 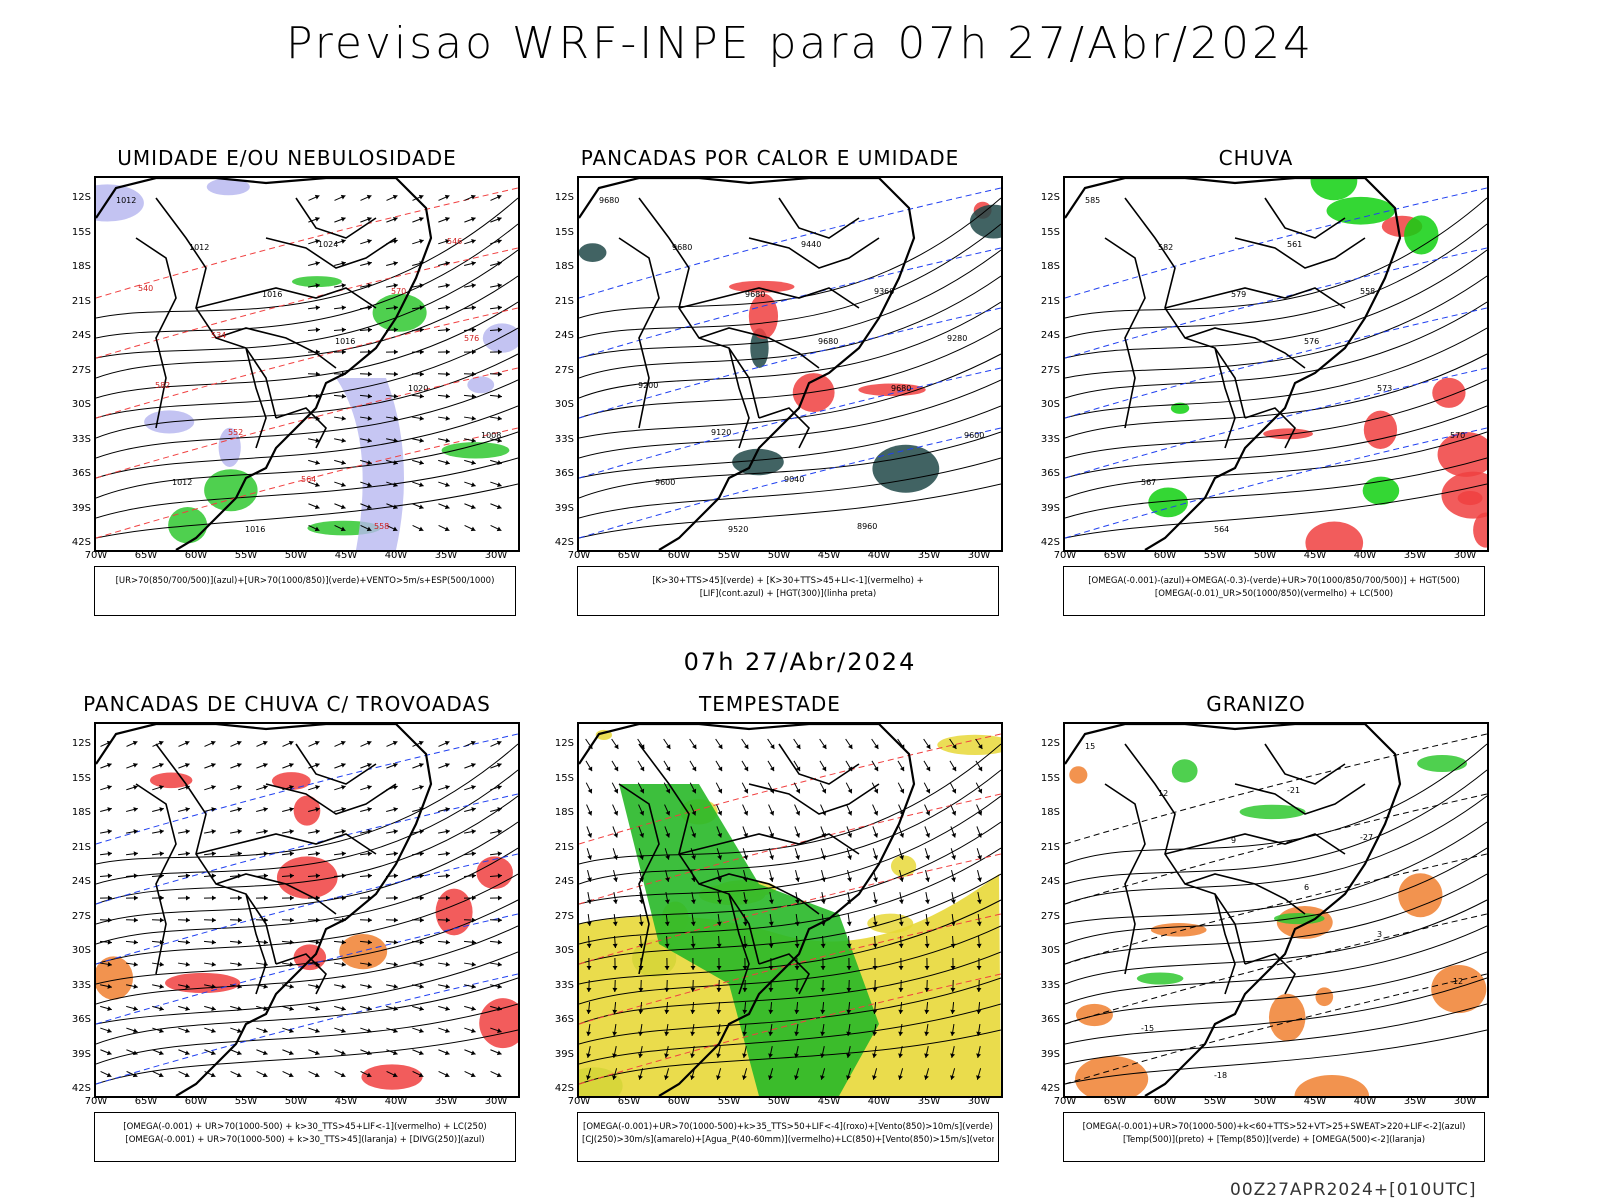 What do you see at coordinates (800, 662) in the screenshot?
I see `mid-date-label: 07h 27/Abr/2024` at bounding box center [800, 662].